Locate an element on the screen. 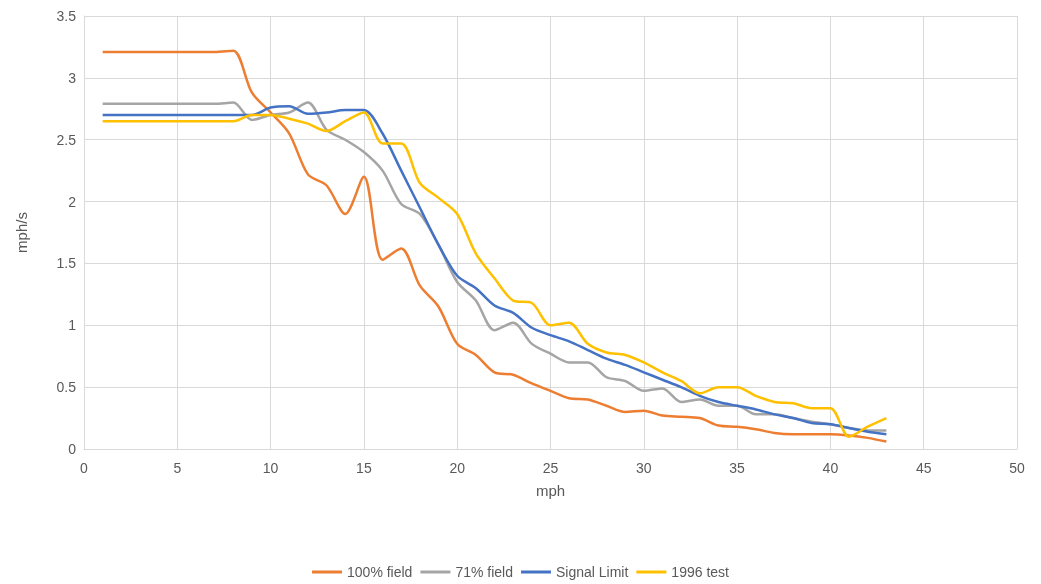  legend-label: 1996 test is located at coordinates (700, 572).